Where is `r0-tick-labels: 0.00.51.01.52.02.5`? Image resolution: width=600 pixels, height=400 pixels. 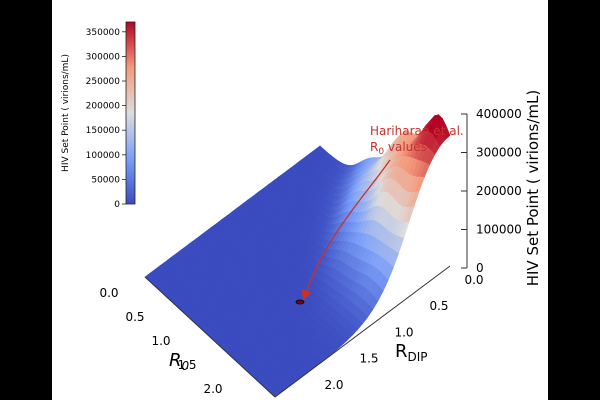
r0-tick-labels: 0.00.51.01.52.02.5 is located at coordinates (160, 341).